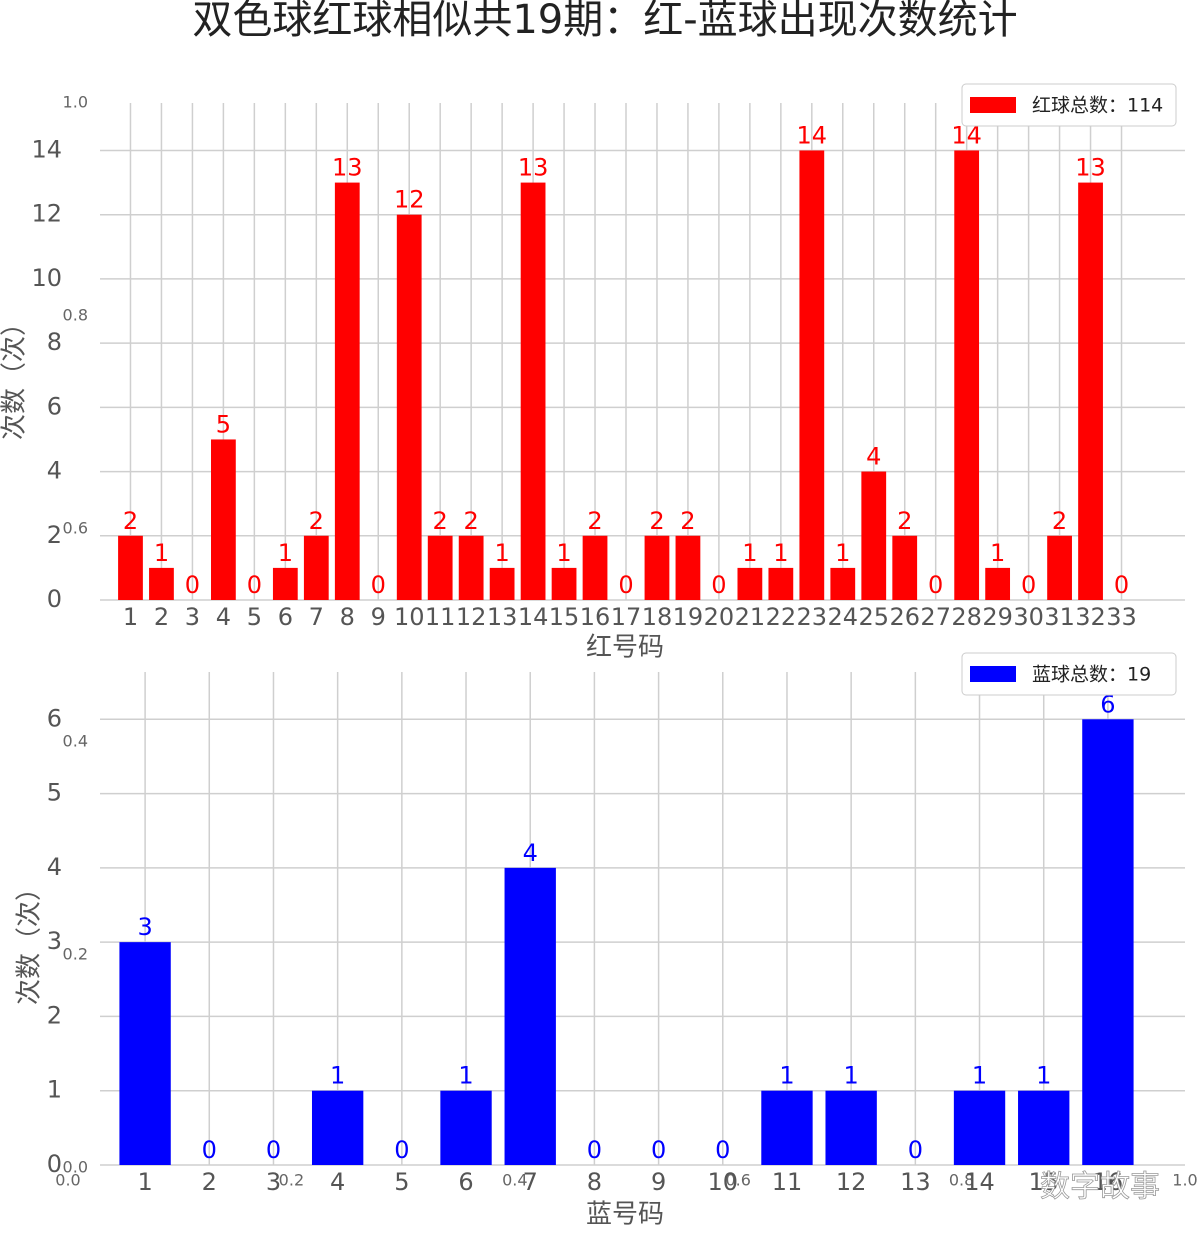 The image size is (1200, 1234). Describe the element at coordinates (409, 617) in the screenshot. I see `x-tick-label: 10` at that location.